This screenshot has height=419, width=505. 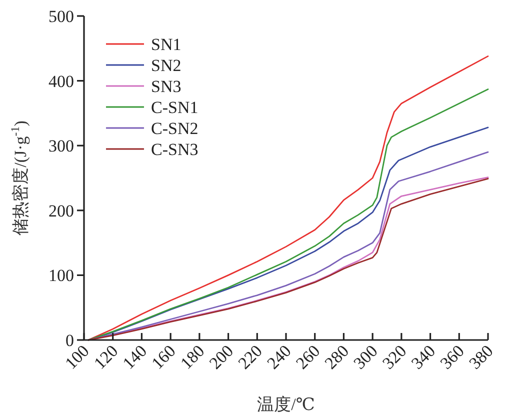 I want to click on y-tick-label: 200, so click(x=61, y=210).